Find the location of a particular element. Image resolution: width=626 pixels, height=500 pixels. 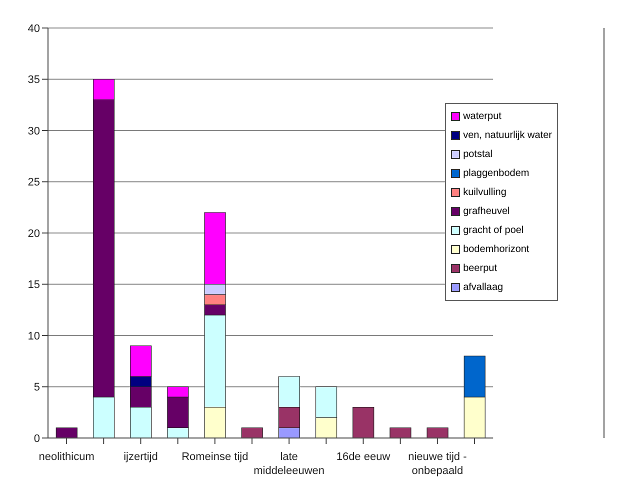

y-tick-label: 10 is located at coordinates (34, 336).